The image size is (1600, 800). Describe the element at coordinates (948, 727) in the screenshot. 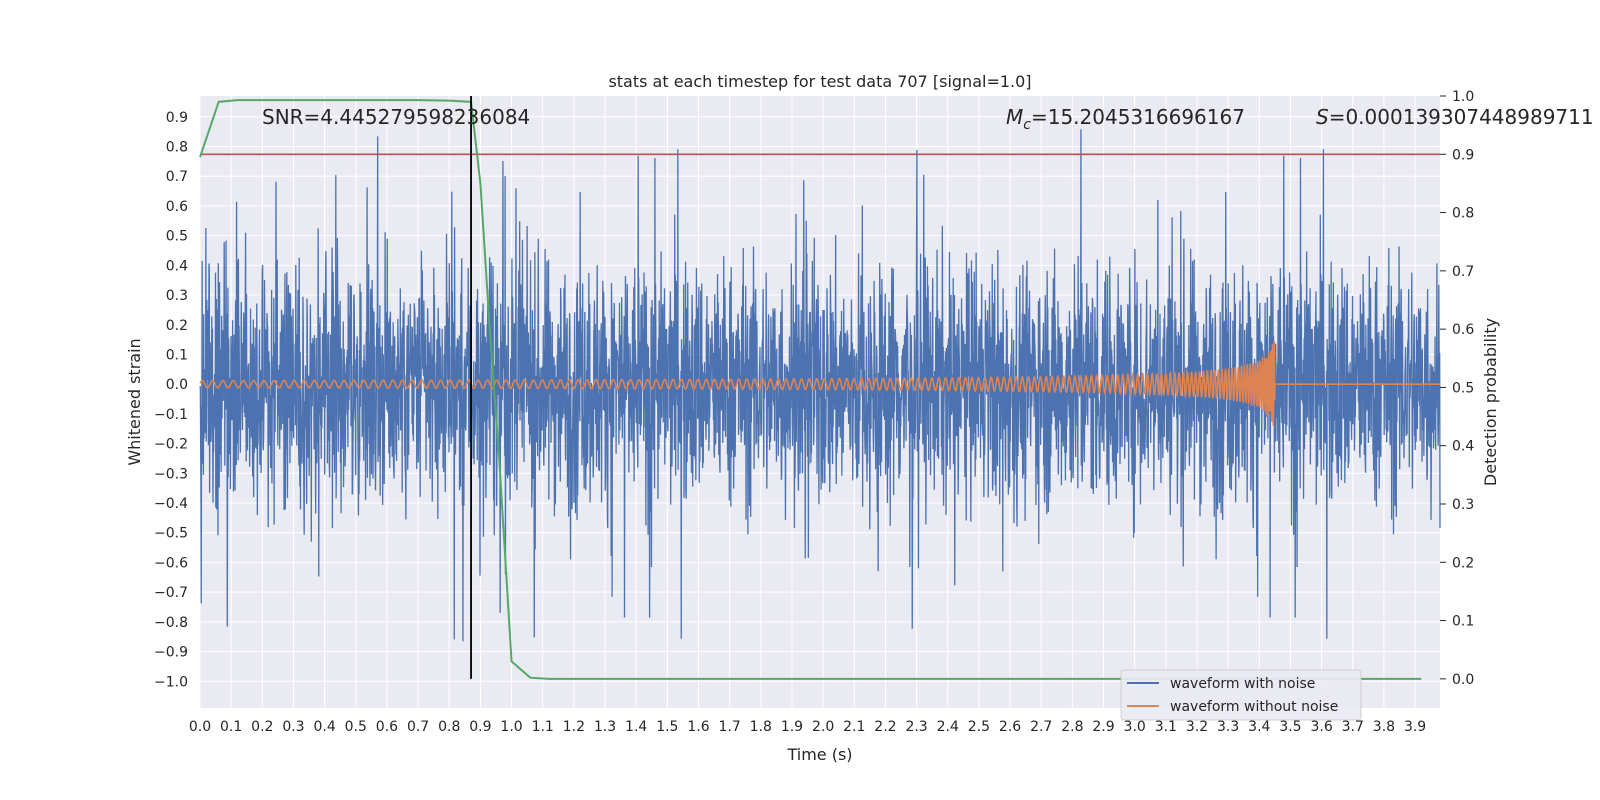

I see `x-tick-label: 2.4` at that location.